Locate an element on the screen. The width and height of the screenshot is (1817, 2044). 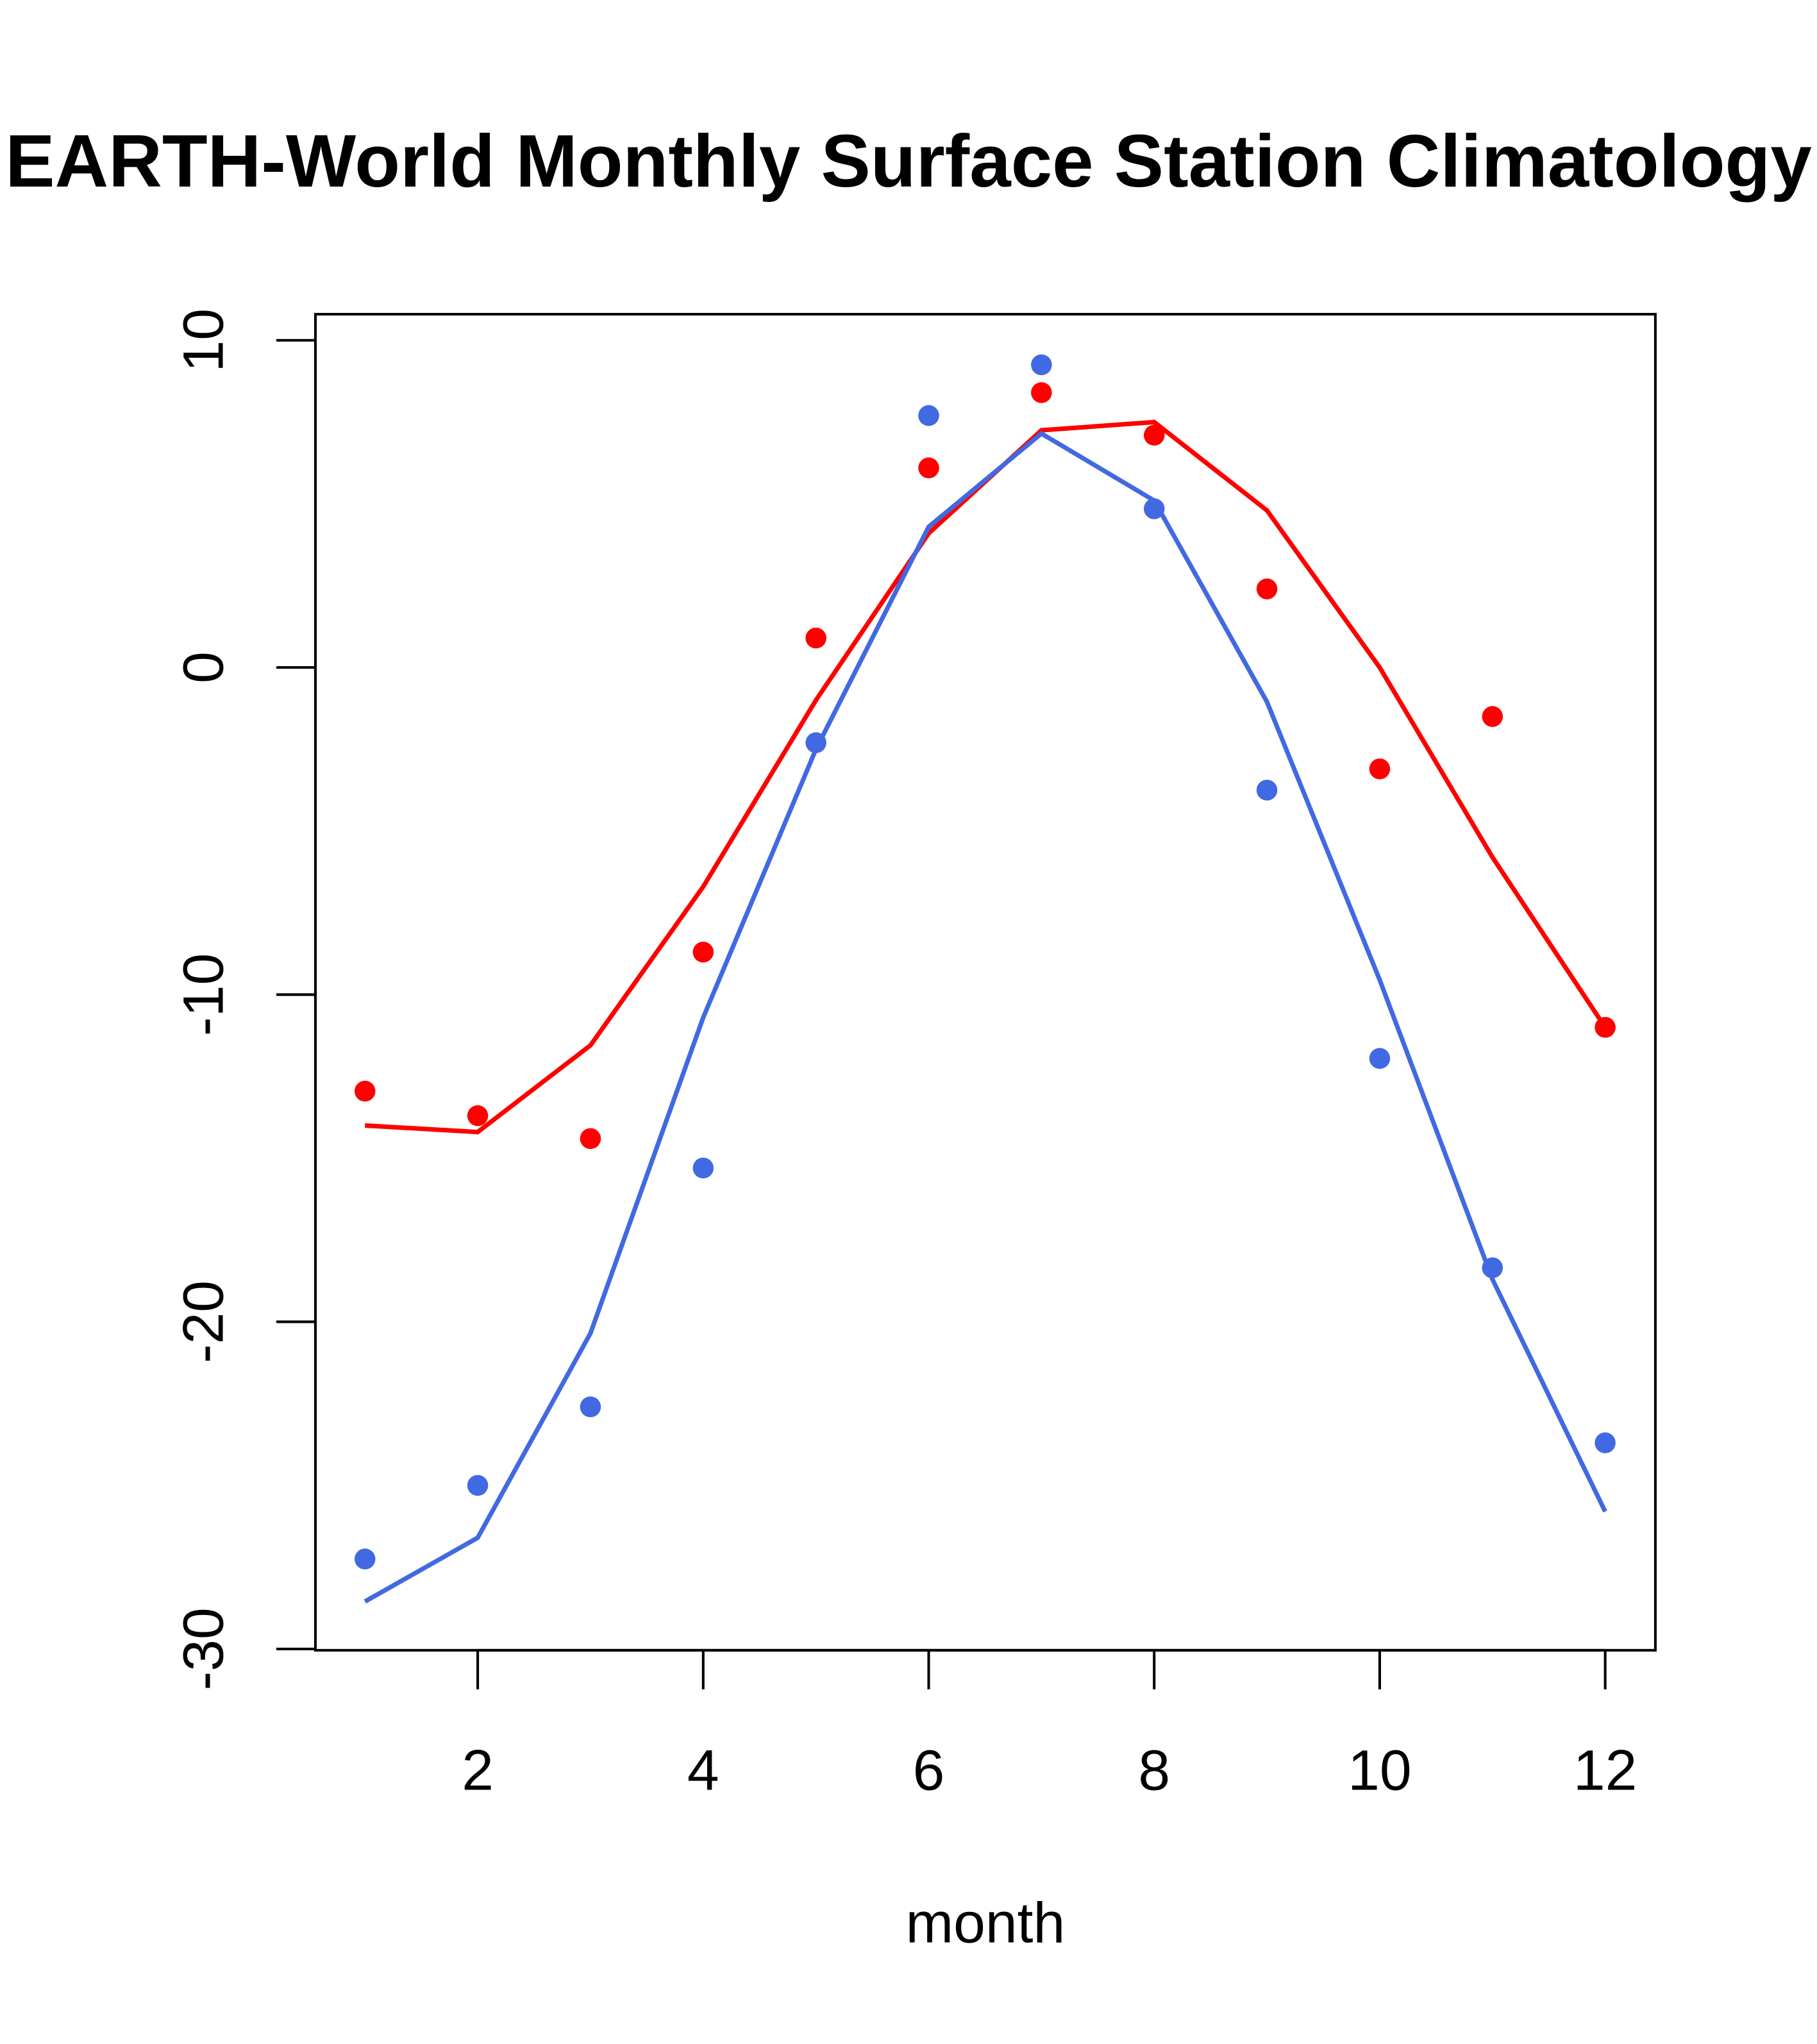
y-tick-label: -30 is located at coordinates (203, 1648).